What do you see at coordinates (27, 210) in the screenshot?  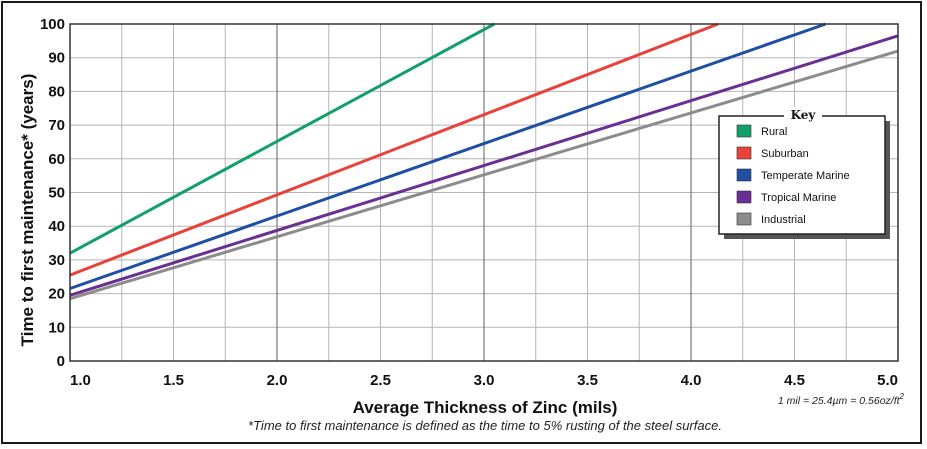 I see `y-axis-title: Time to first maintenance* (years)` at bounding box center [27, 210].